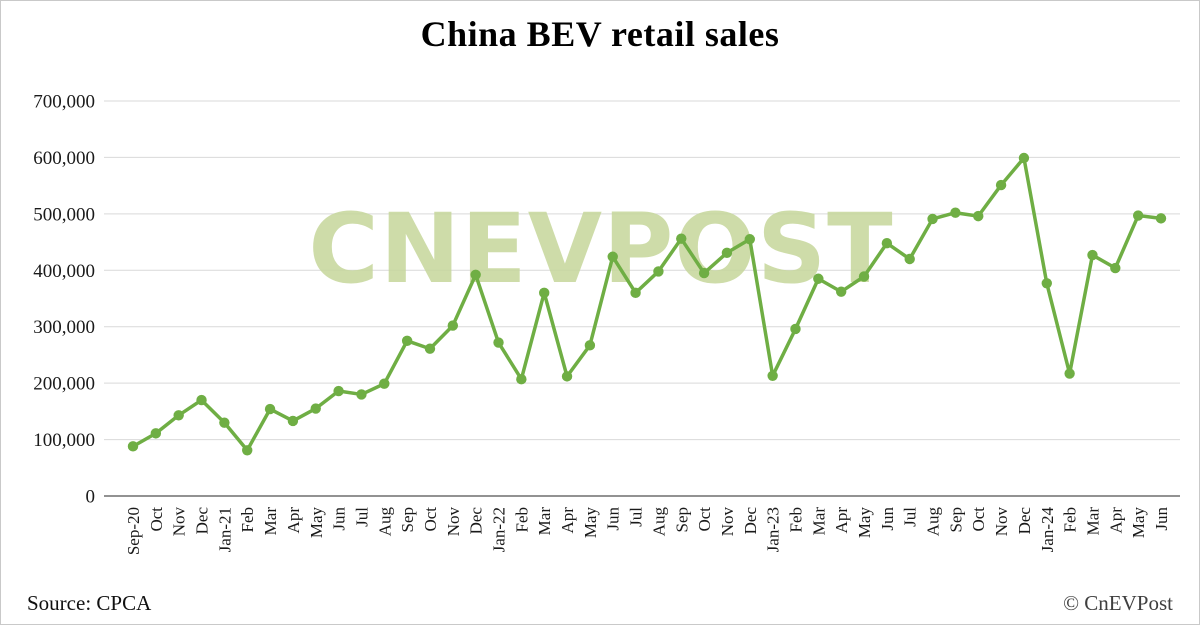 This screenshot has height=625, width=1200. Describe the element at coordinates (600, 34) in the screenshot. I see `chart-title: China BEV retail sales` at that location.